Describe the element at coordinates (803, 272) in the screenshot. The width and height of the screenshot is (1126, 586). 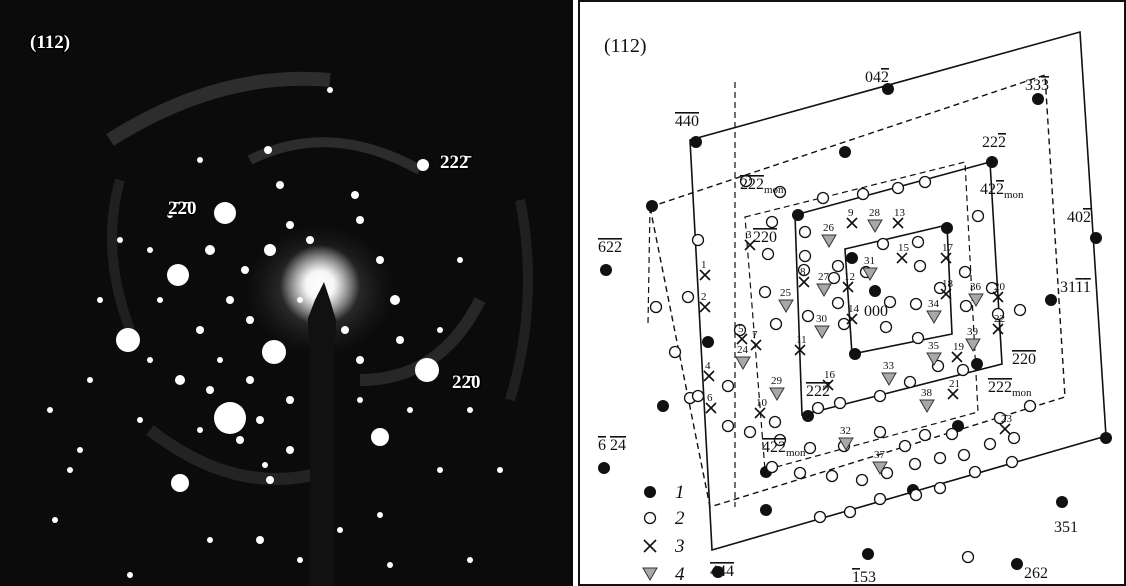
I see `mark-number: 8` at that location.